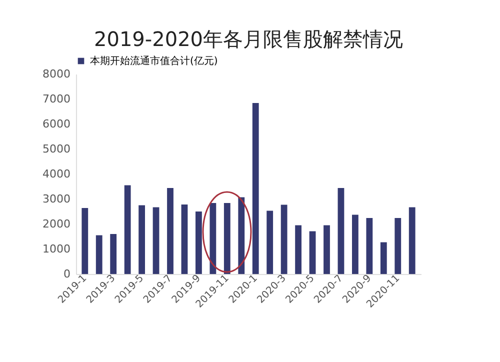 Image resolution: width=500 pixels, height=362 pixels. What do you see at coordinates (56, 199) in the screenshot?
I see `y-tick-label: 3000` at bounding box center [56, 199].